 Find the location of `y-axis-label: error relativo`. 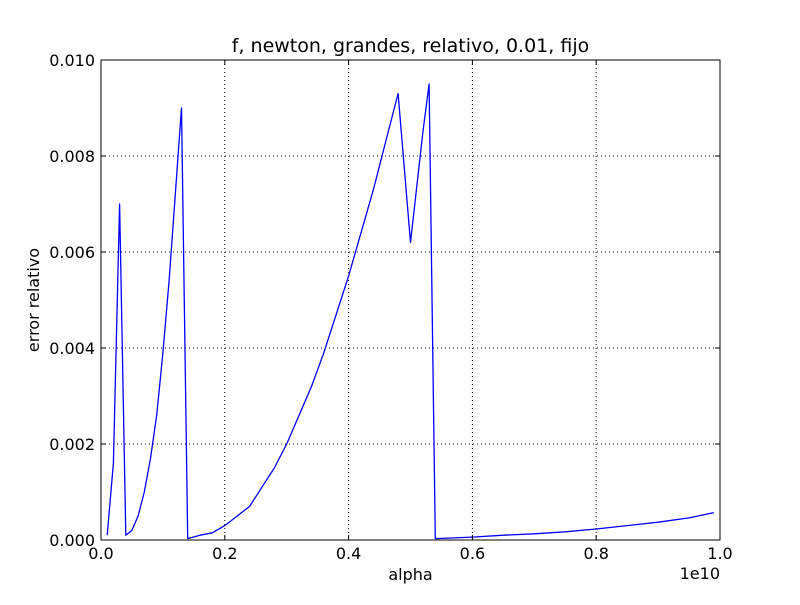

y-axis-label: error relativo is located at coordinates (33, 300).